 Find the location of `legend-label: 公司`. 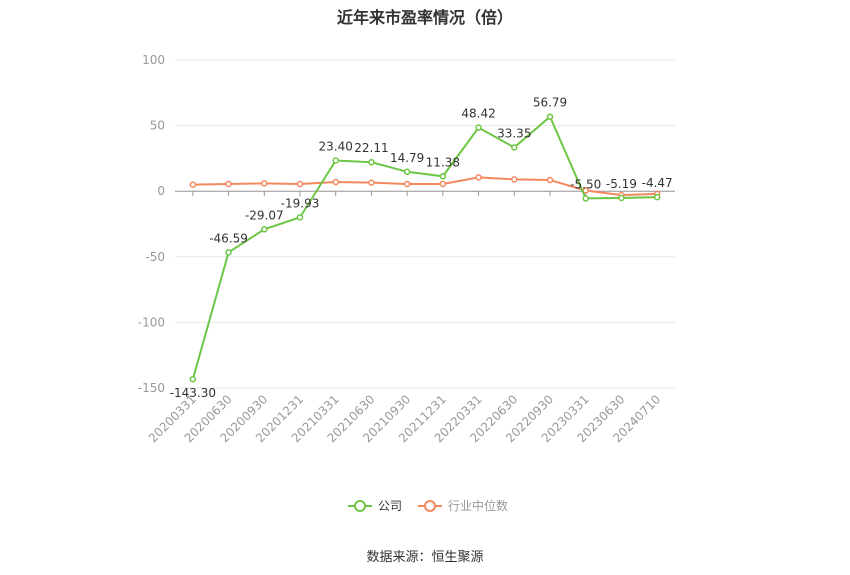

legend-label: 公司 is located at coordinates (390, 506).